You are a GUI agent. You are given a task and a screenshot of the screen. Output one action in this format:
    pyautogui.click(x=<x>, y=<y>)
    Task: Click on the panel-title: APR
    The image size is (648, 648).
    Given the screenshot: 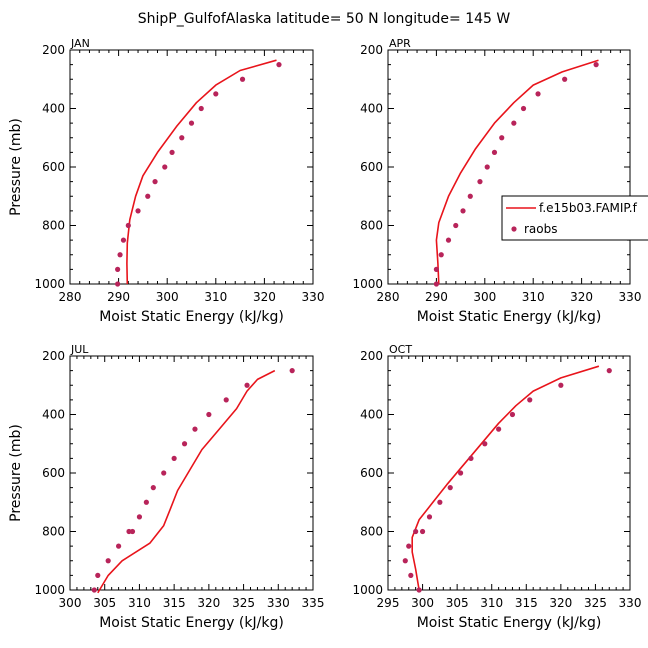 What is the action you would take?
    pyautogui.click(x=400, y=43)
    